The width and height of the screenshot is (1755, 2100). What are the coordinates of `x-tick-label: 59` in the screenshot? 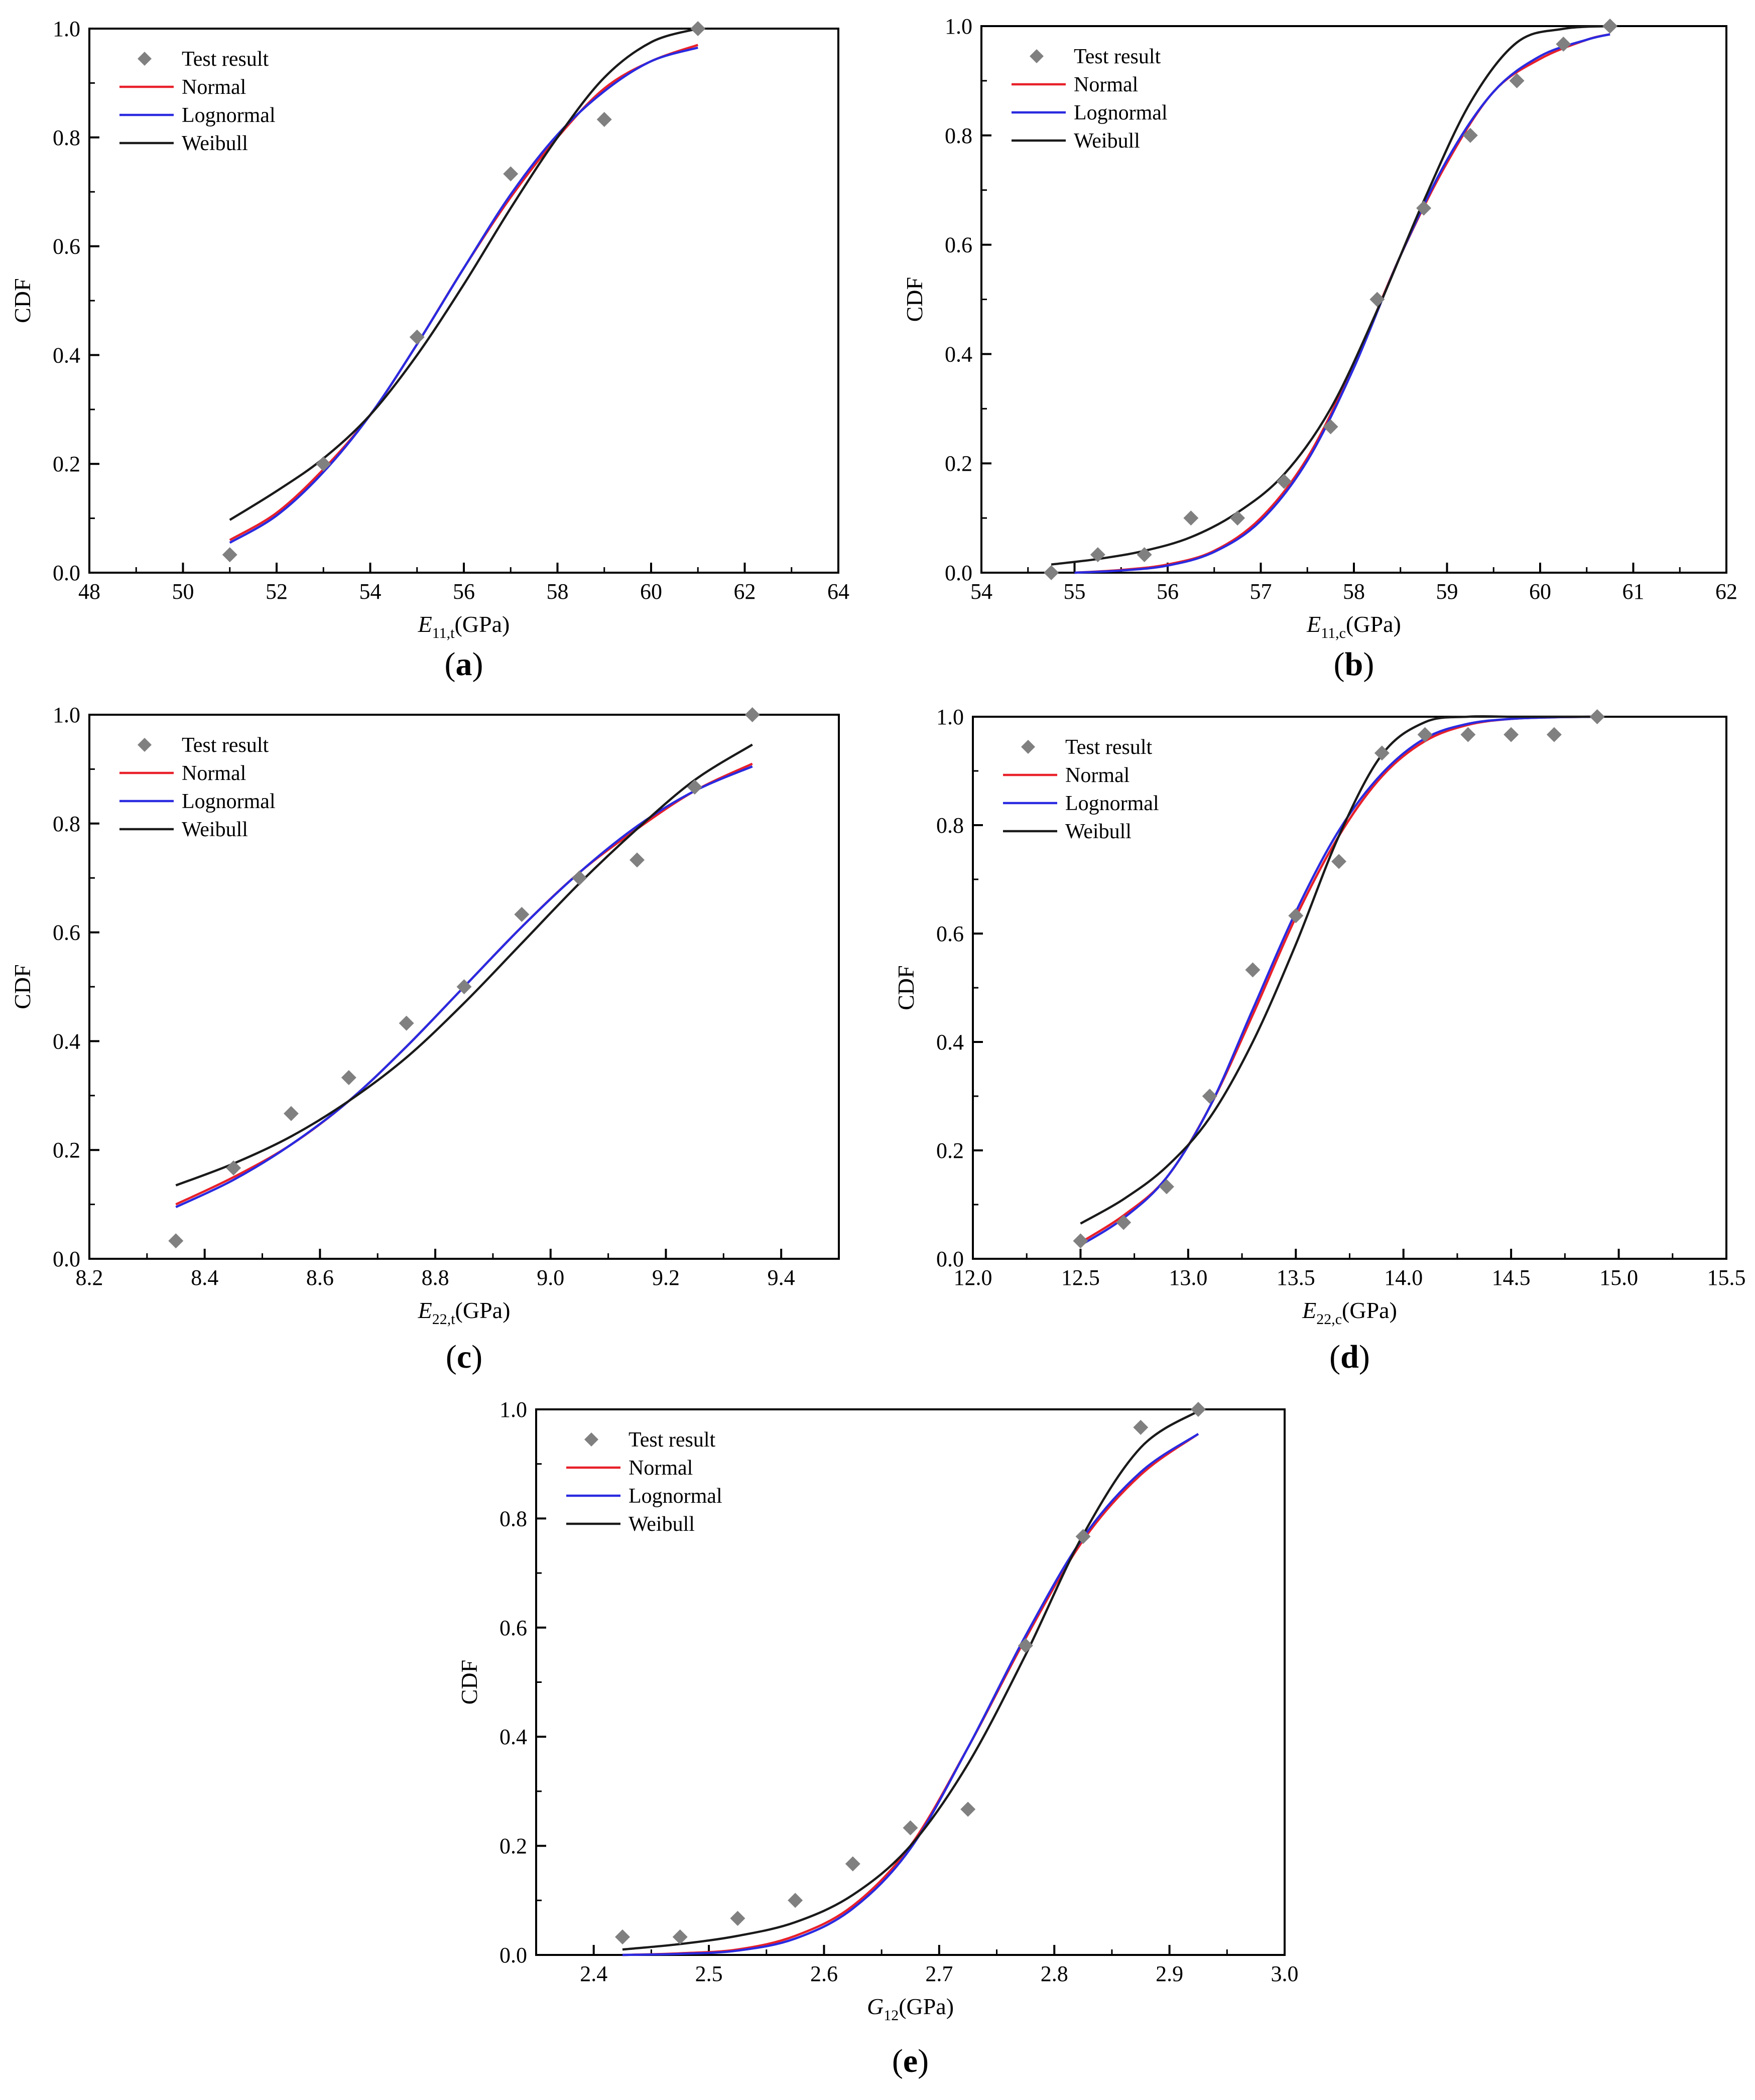 It's located at (1447, 591).